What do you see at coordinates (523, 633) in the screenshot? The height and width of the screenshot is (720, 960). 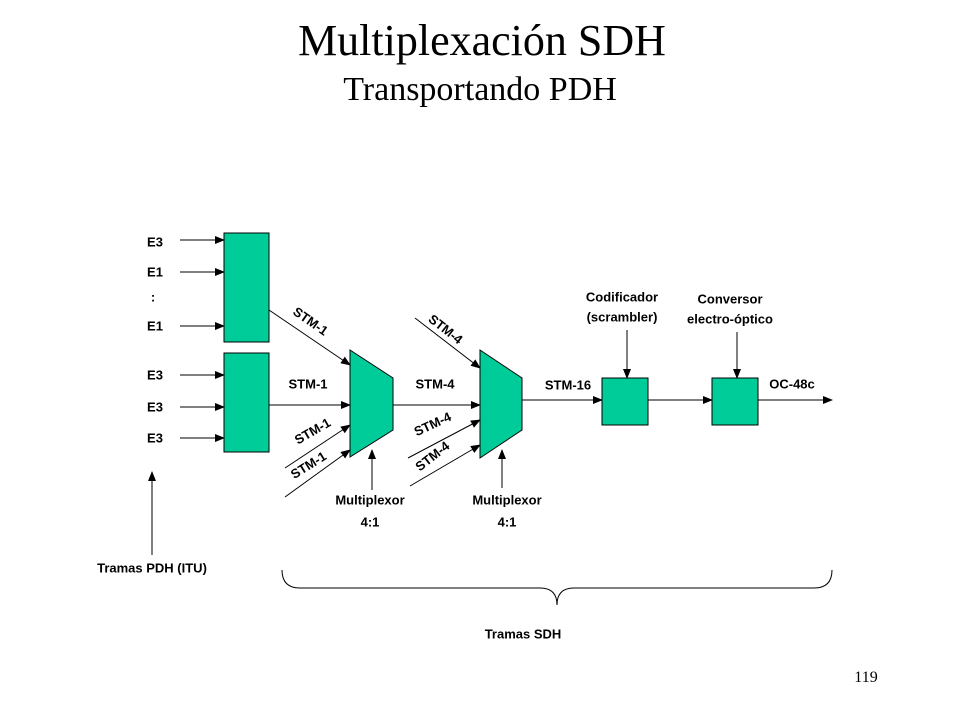 I see `sdh-caption: Tramas SDH` at bounding box center [523, 633].